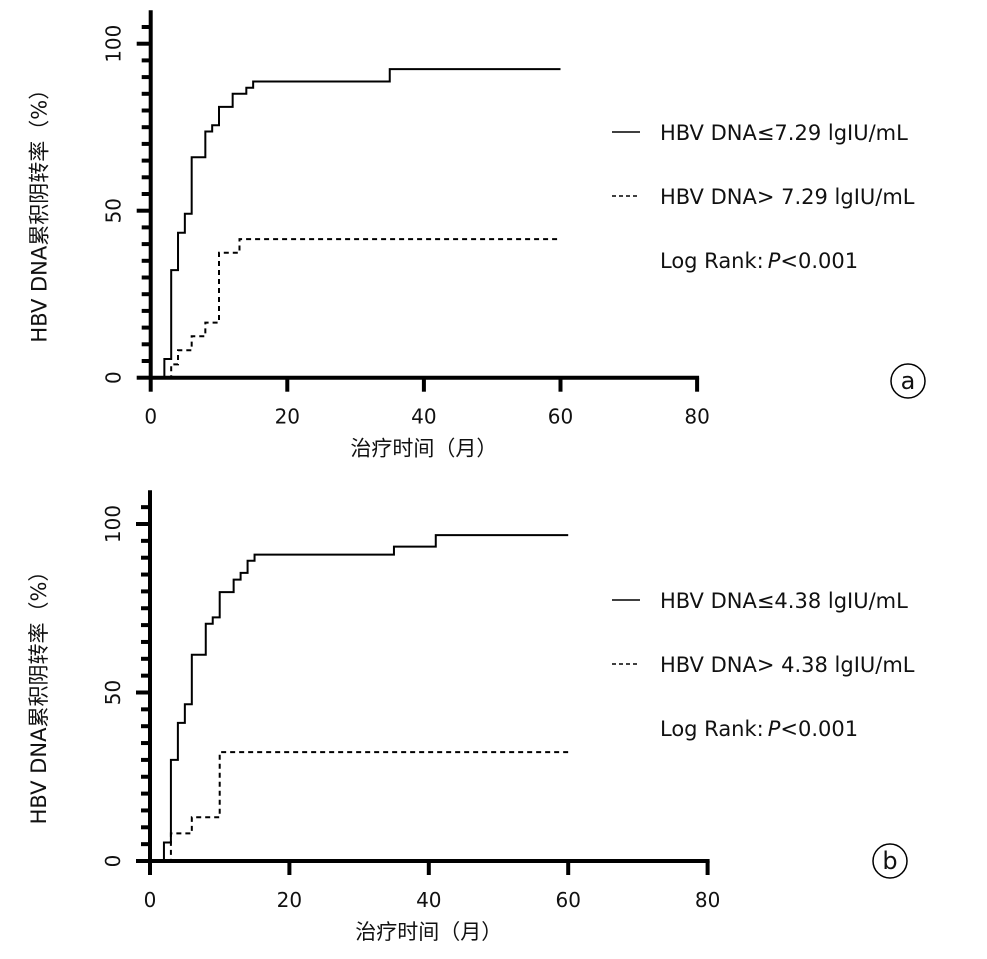  I want to click on legend-label: HBV DNA≤4.38 lgIU/mL, so click(784, 601).